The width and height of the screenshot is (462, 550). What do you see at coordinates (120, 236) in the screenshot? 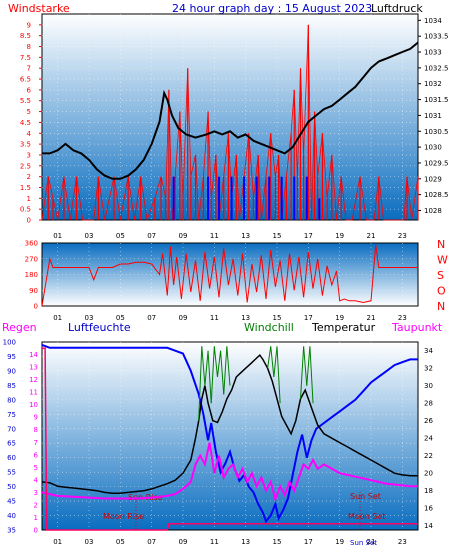
I see `wind-x-tick-05: 05` at bounding box center [120, 236].